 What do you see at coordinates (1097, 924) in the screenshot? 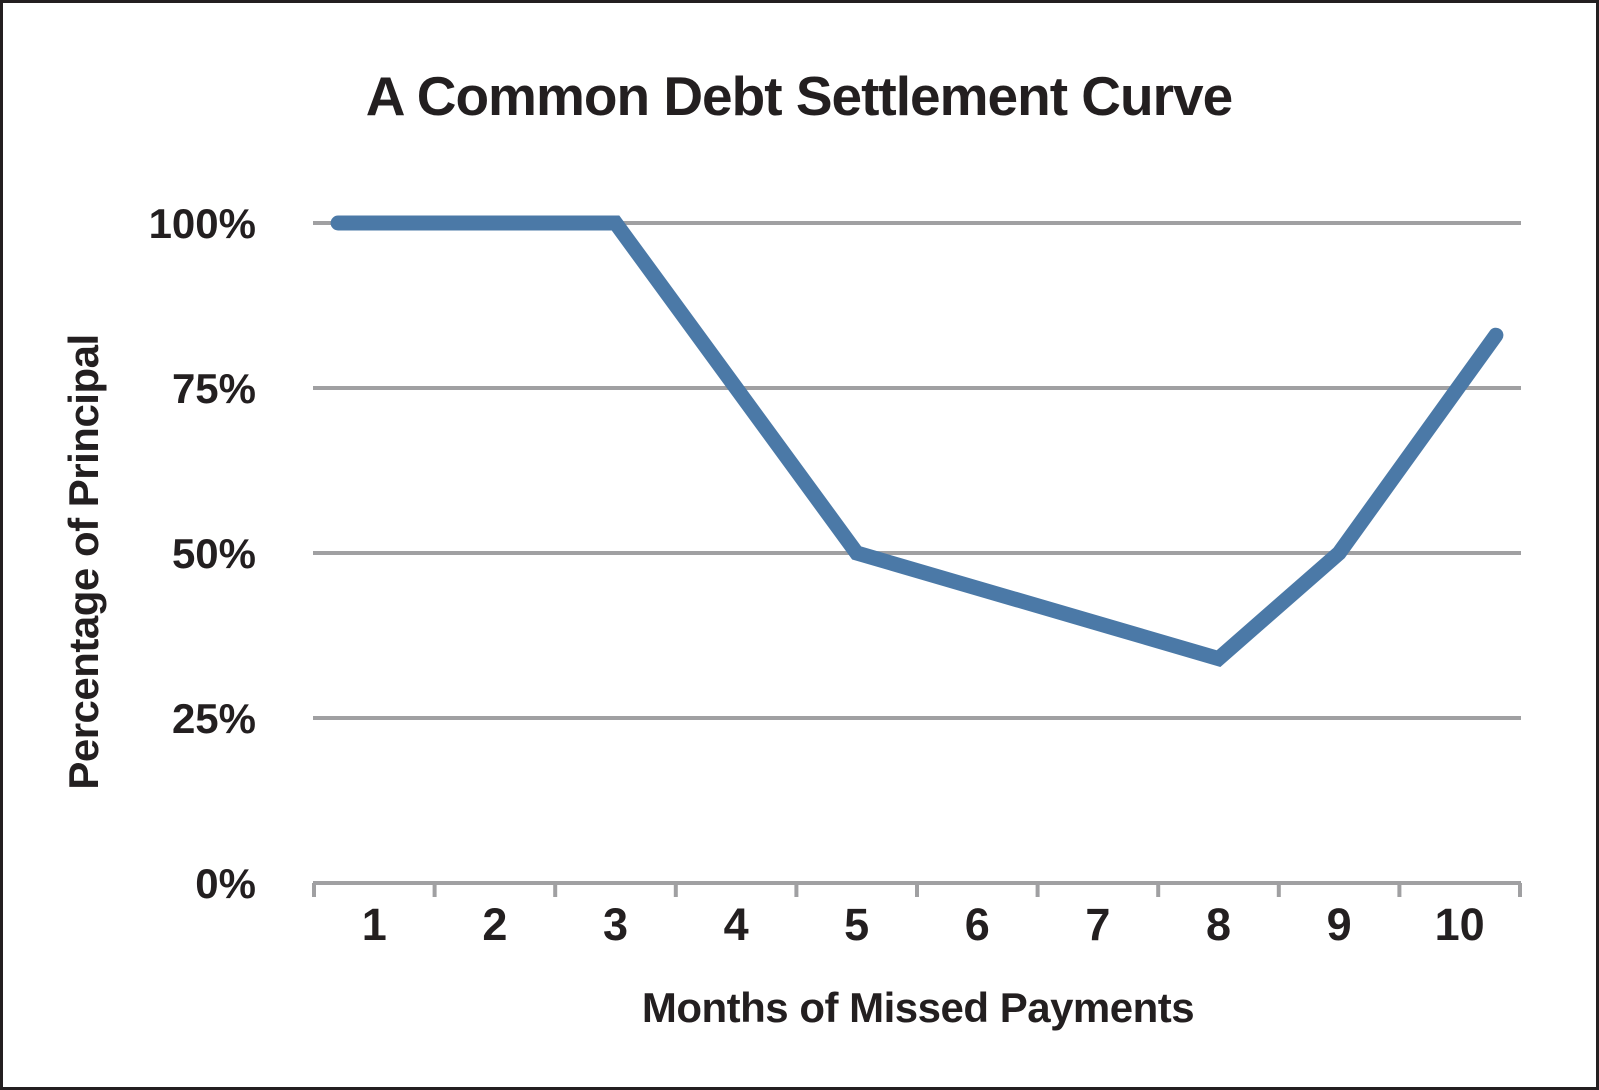
I see `x-tick-label: 7` at bounding box center [1097, 924].